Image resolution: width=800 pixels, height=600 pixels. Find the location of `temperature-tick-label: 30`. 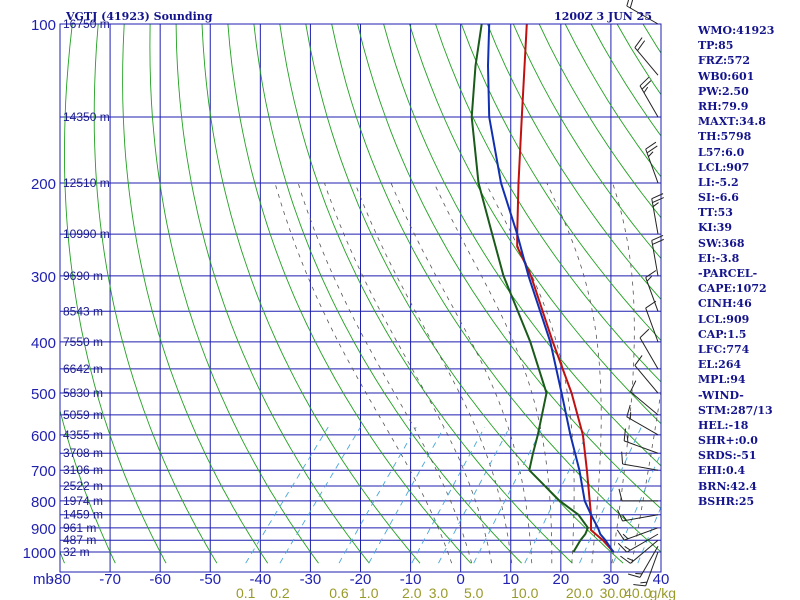

temperature-tick-label: 30 is located at coordinates (611, 579).